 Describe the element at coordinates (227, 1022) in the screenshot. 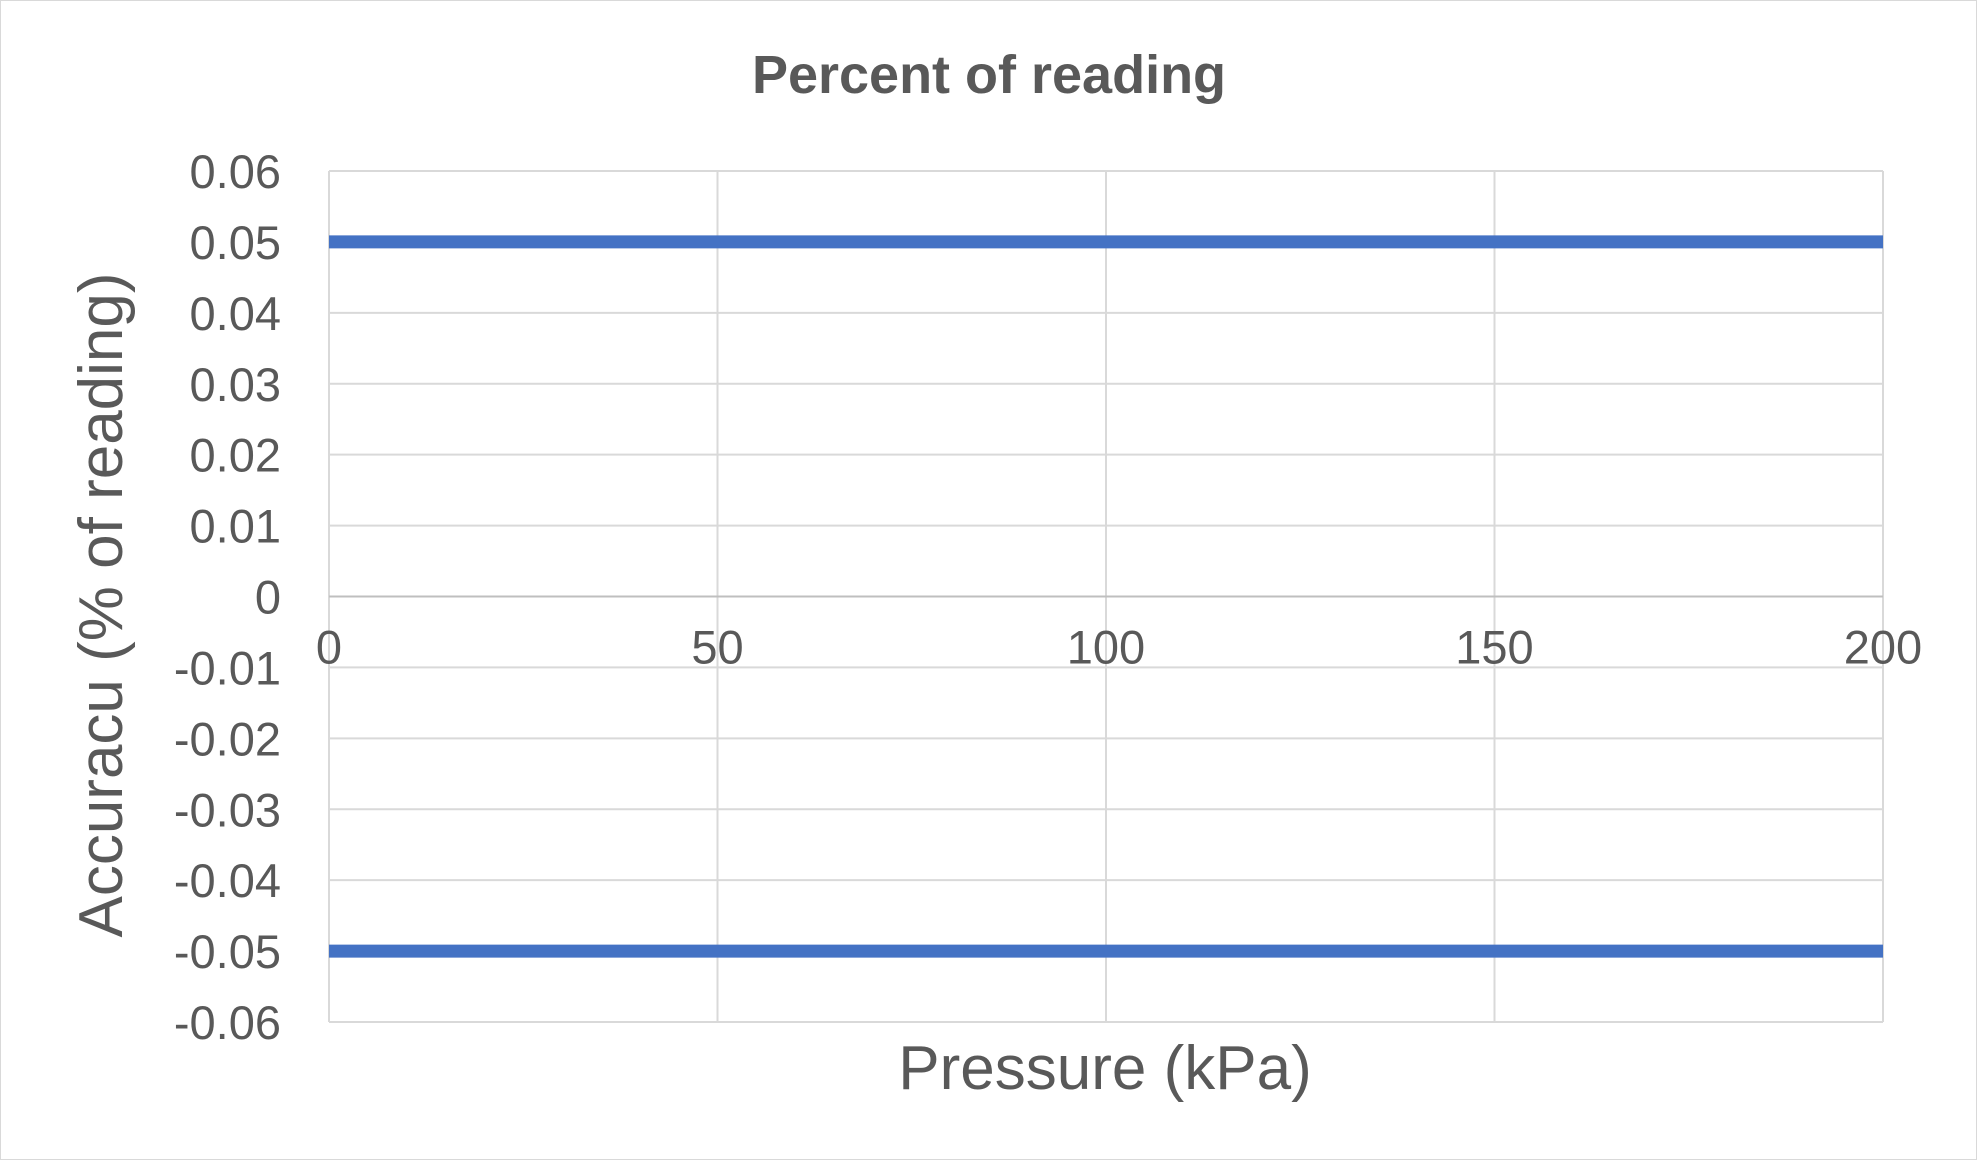

I see `y-tick-label-12: -0.06` at that location.